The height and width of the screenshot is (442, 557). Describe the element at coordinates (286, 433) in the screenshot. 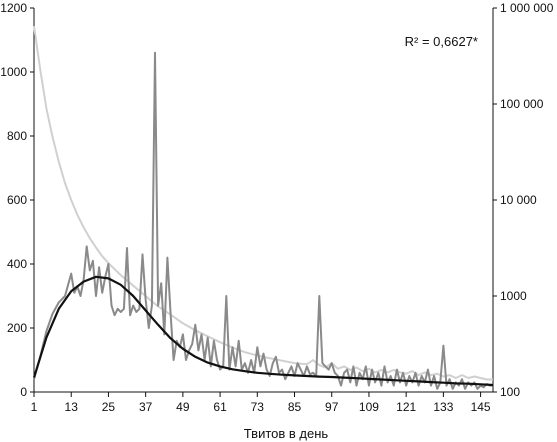

I see `x-axis-label: Твитов в день` at that location.